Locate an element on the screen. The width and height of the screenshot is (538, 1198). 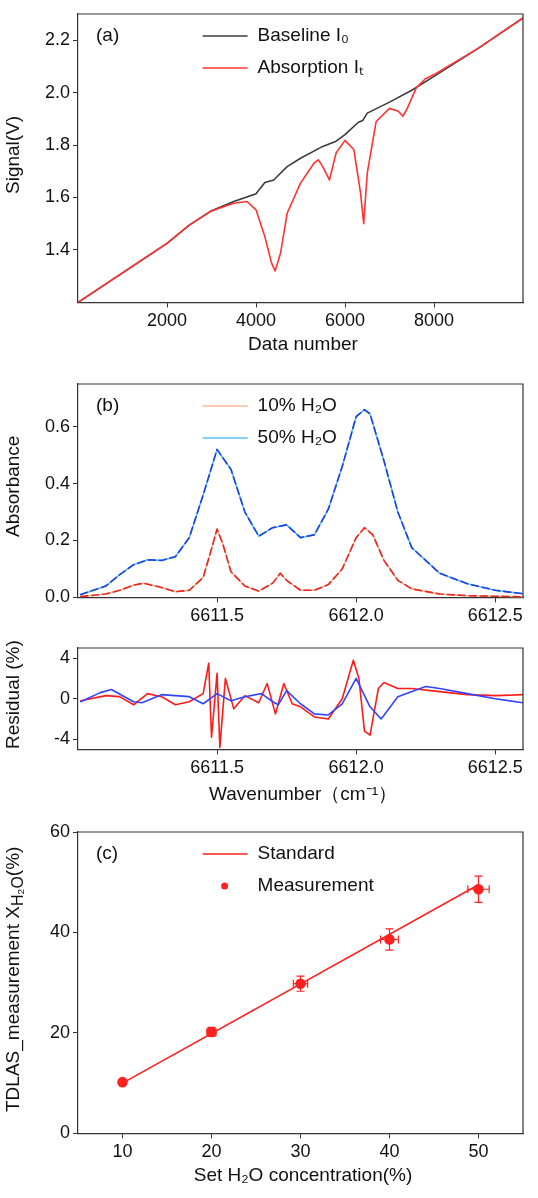
x-tick-label: 6000 is located at coordinates (345, 320).